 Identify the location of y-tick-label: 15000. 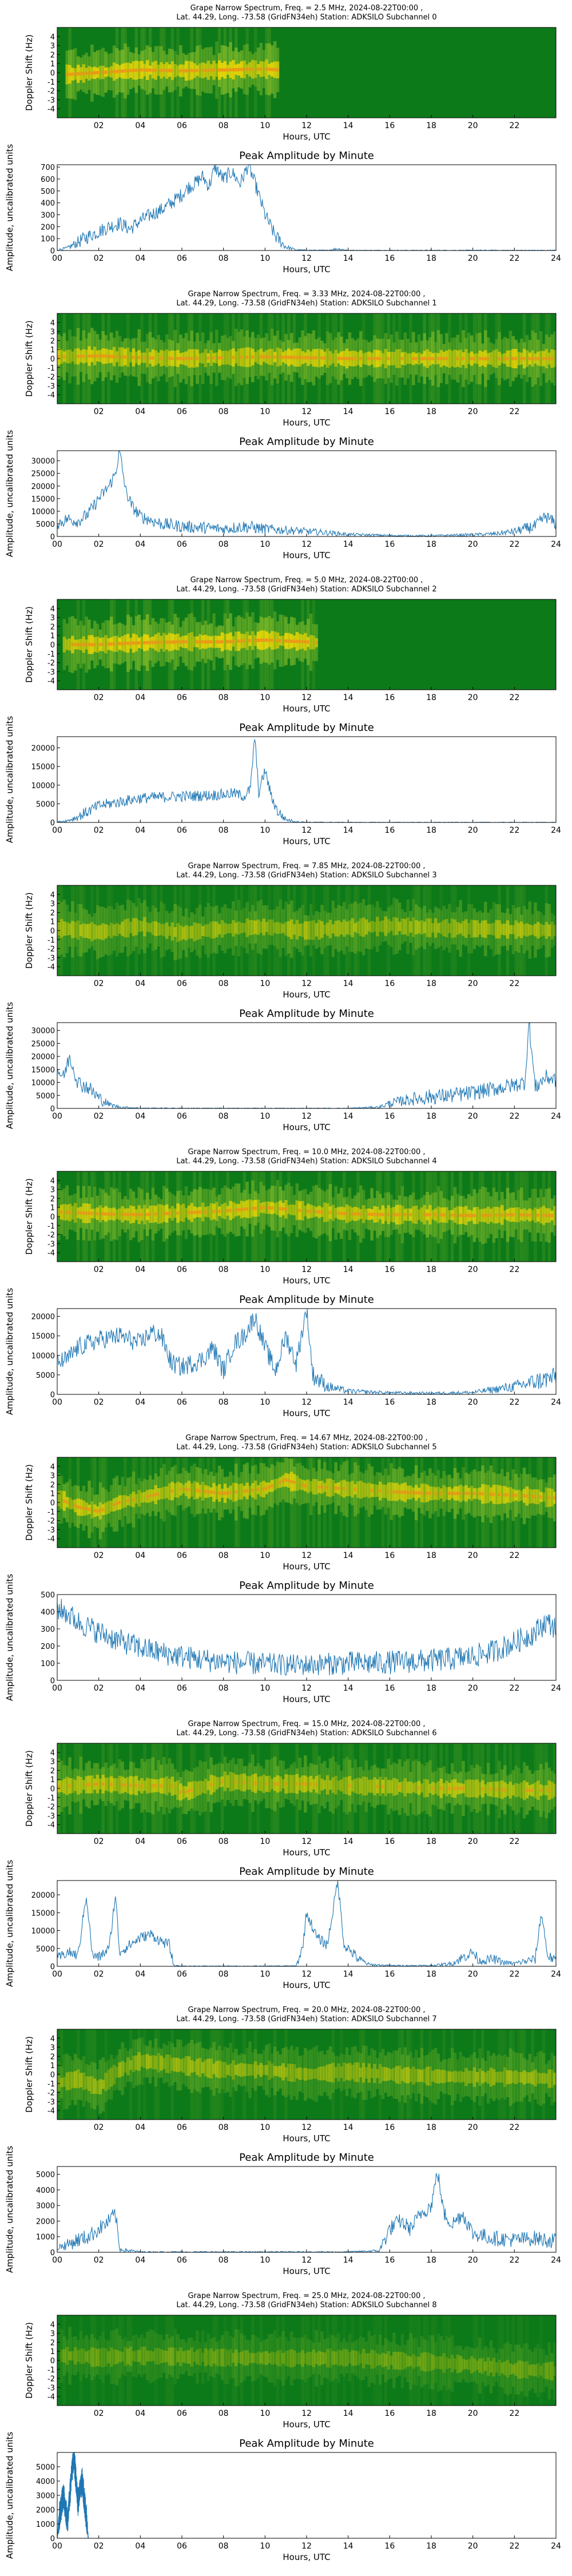
(43, 767).